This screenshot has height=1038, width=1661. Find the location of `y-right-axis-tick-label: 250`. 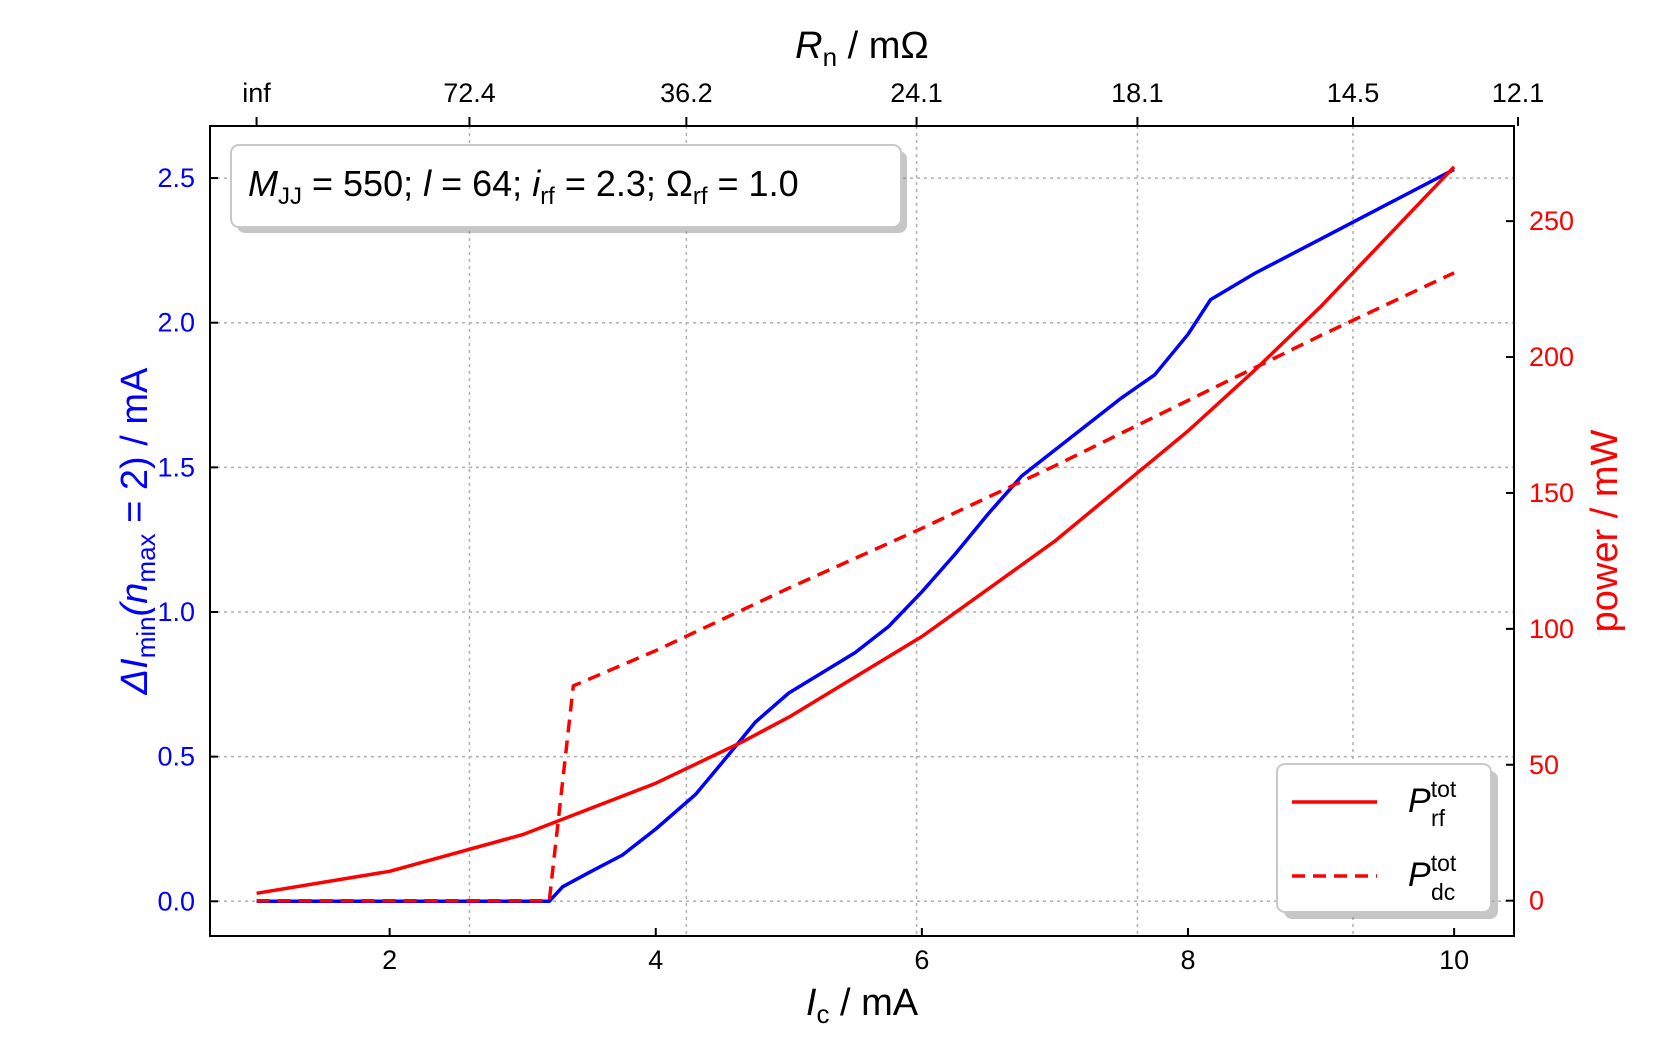

y-right-axis-tick-label: 250 is located at coordinates (1551, 221).